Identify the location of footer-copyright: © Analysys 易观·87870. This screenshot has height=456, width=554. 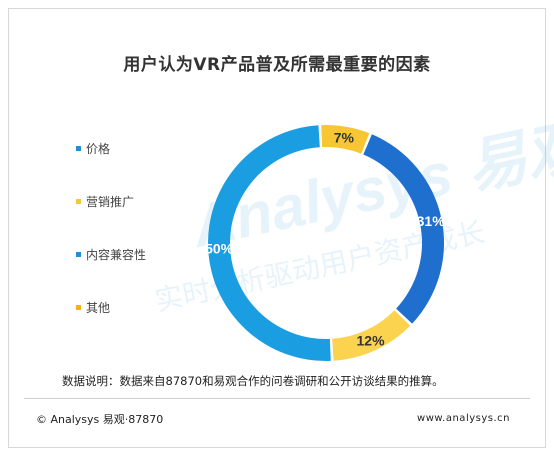
(100, 419).